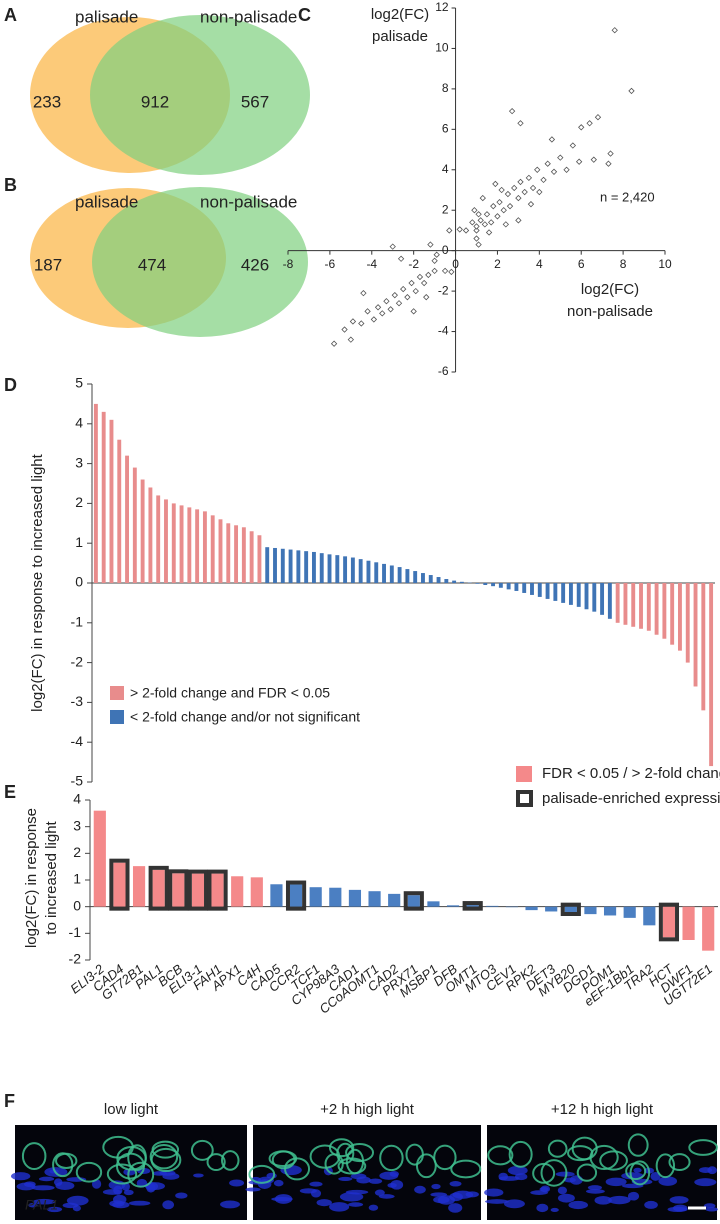 This screenshot has width=720, height=1224. I want to click on x-tick-label: 2, so click(497, 264).